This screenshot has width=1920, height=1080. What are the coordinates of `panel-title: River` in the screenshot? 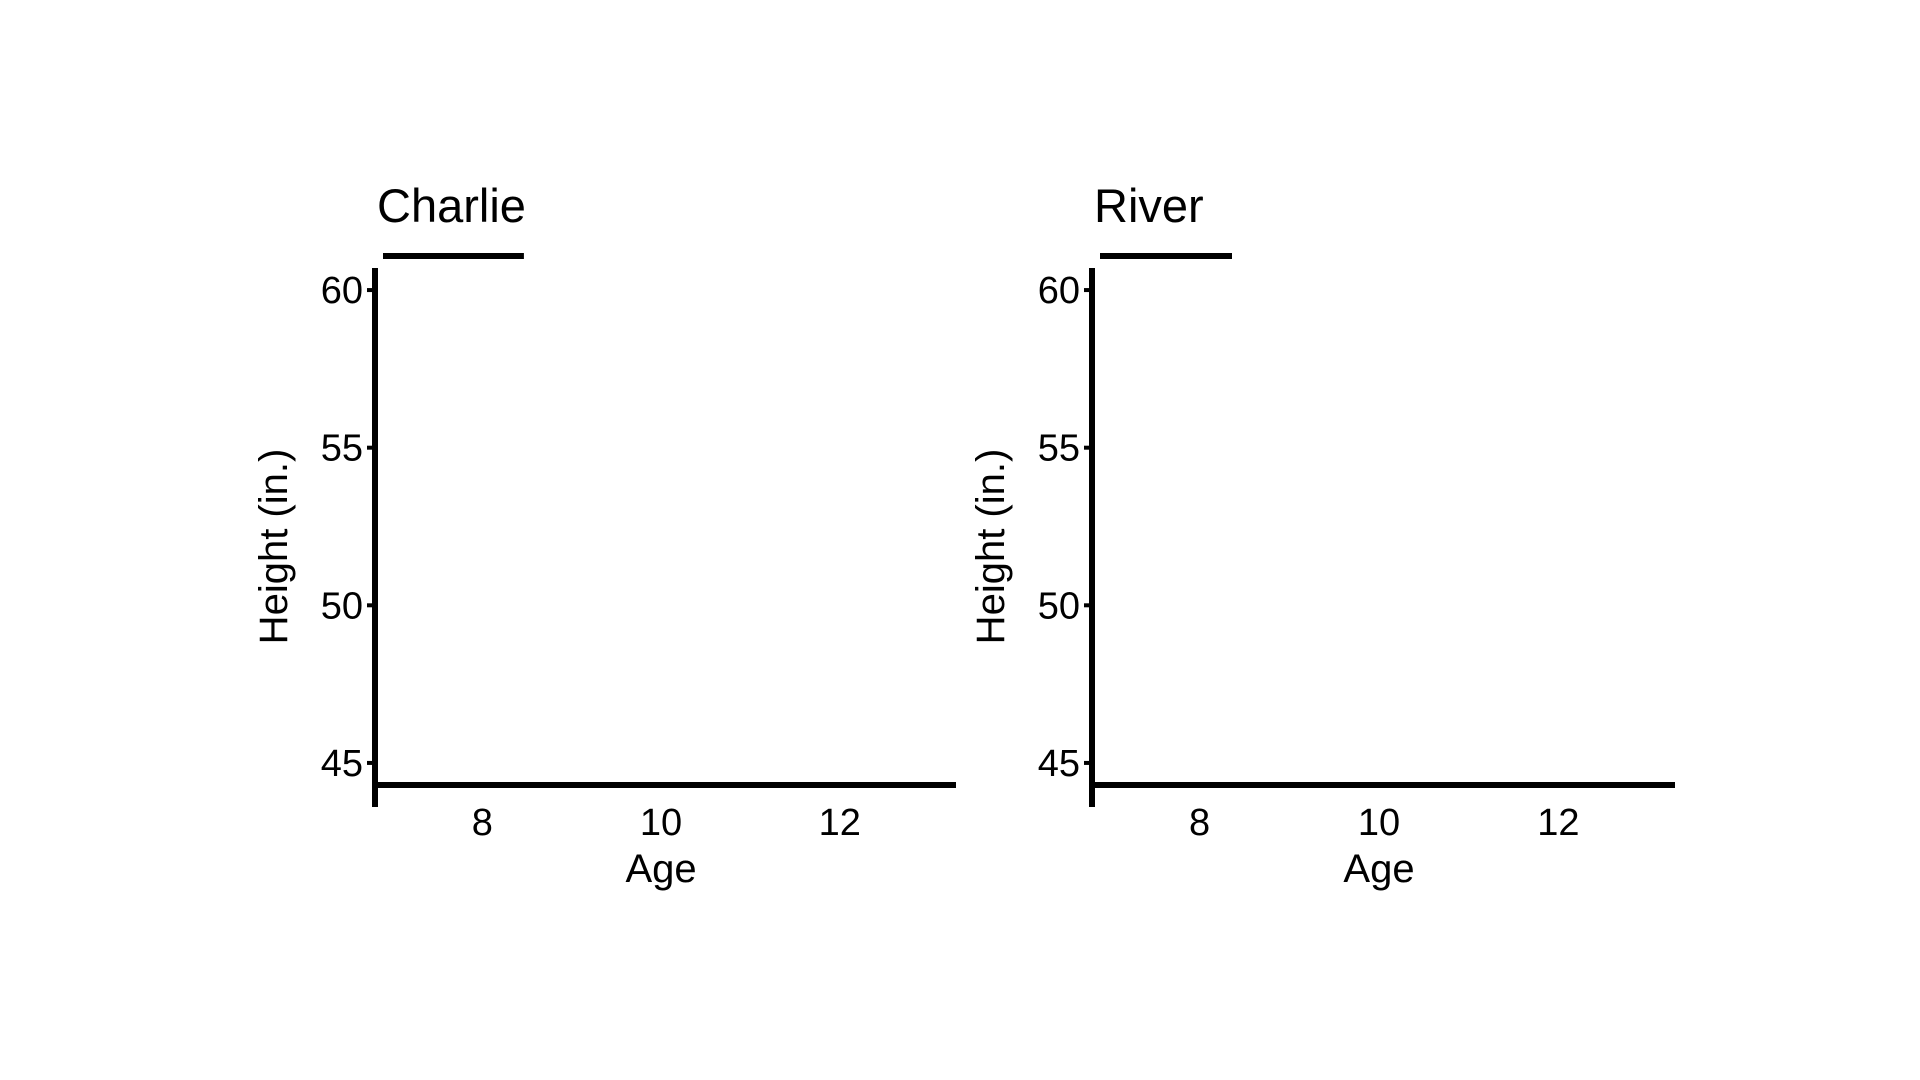 It's located at (1149, 205).